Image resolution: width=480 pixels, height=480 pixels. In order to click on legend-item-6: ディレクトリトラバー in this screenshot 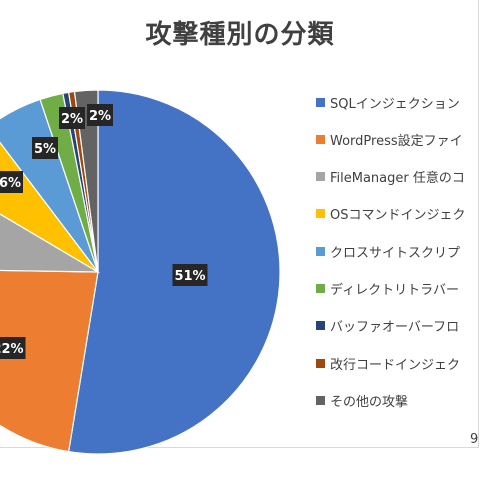, I will do `click(398, 288)`.